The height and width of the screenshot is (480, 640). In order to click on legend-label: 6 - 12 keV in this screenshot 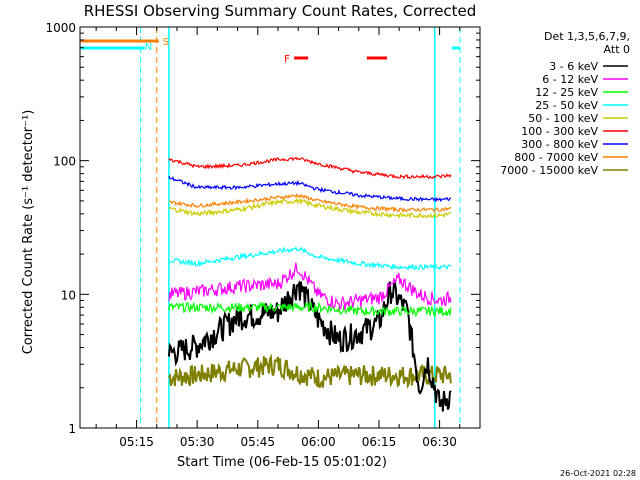, I will do `click(570, 79)`.